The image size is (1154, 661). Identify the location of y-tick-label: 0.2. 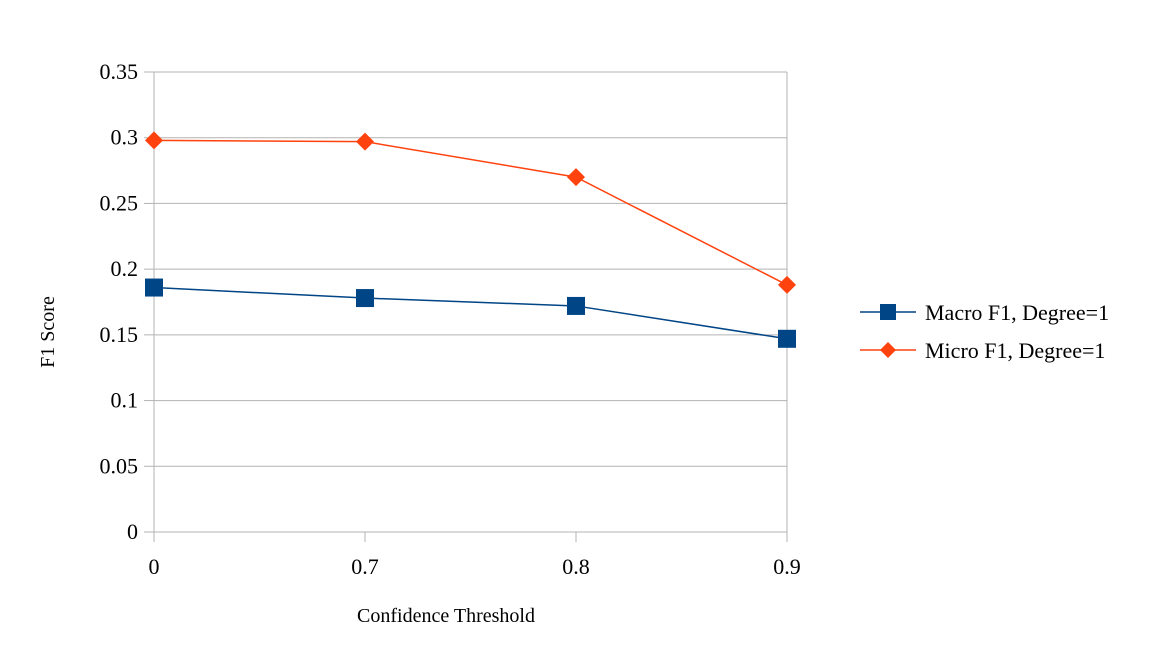
(125, 268).